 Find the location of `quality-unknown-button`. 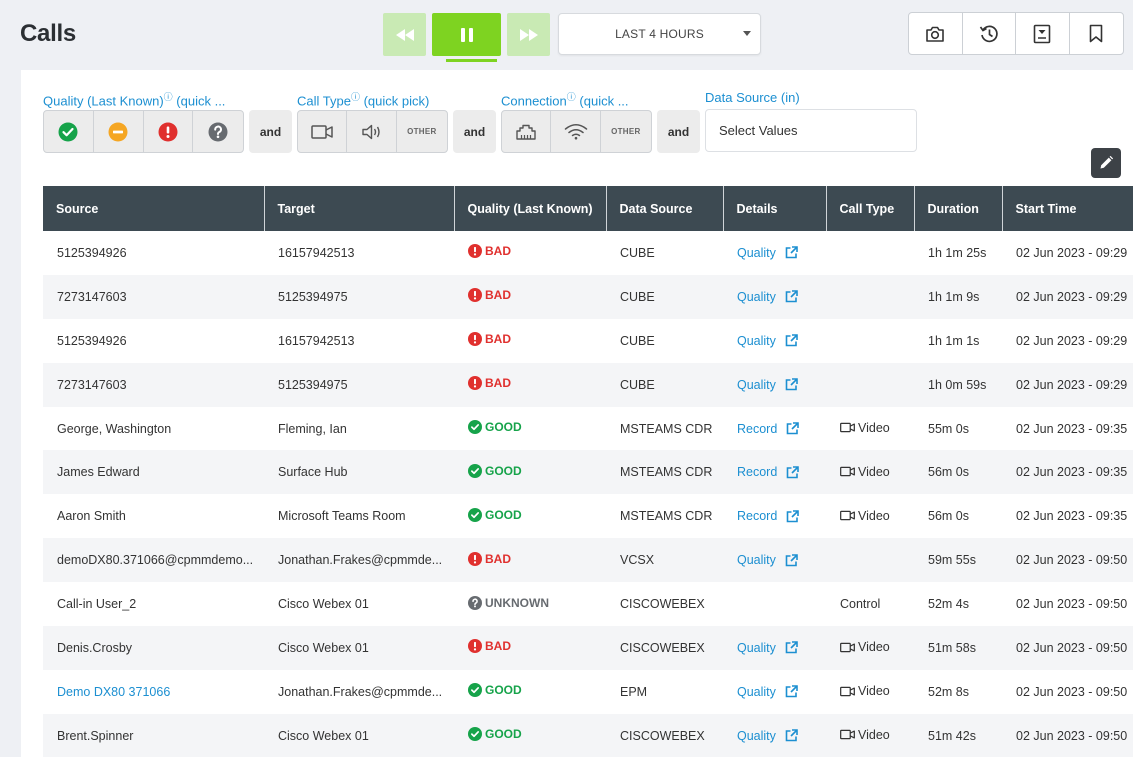

quality-unknown-button is located at coordinates (218, 131).